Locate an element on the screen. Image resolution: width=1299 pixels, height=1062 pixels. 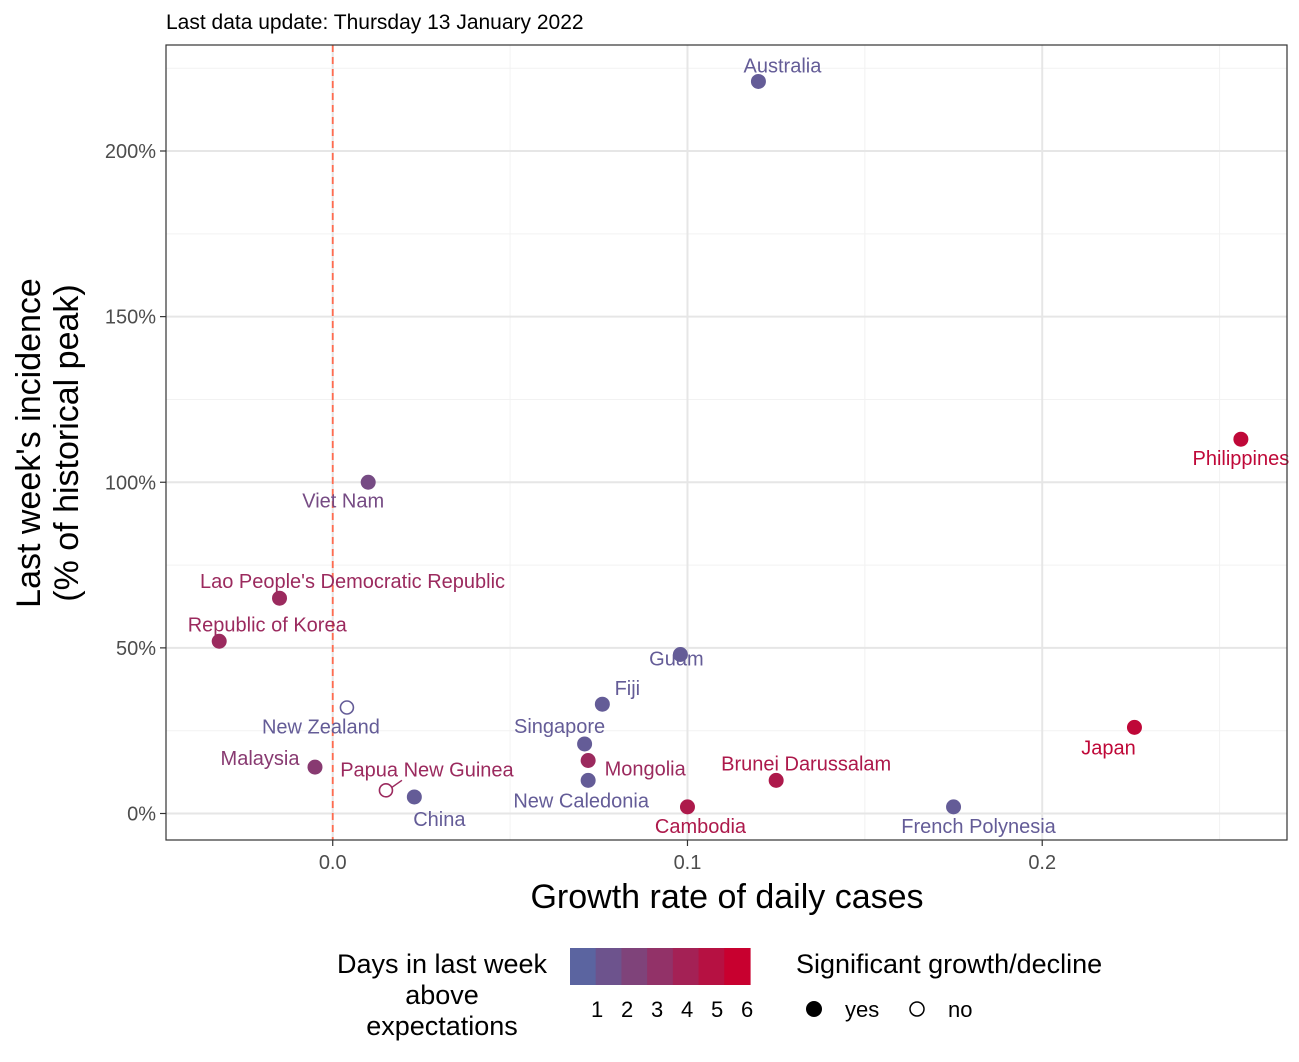
x-tick-label: 0.0 is located at coordinates (333, 863).